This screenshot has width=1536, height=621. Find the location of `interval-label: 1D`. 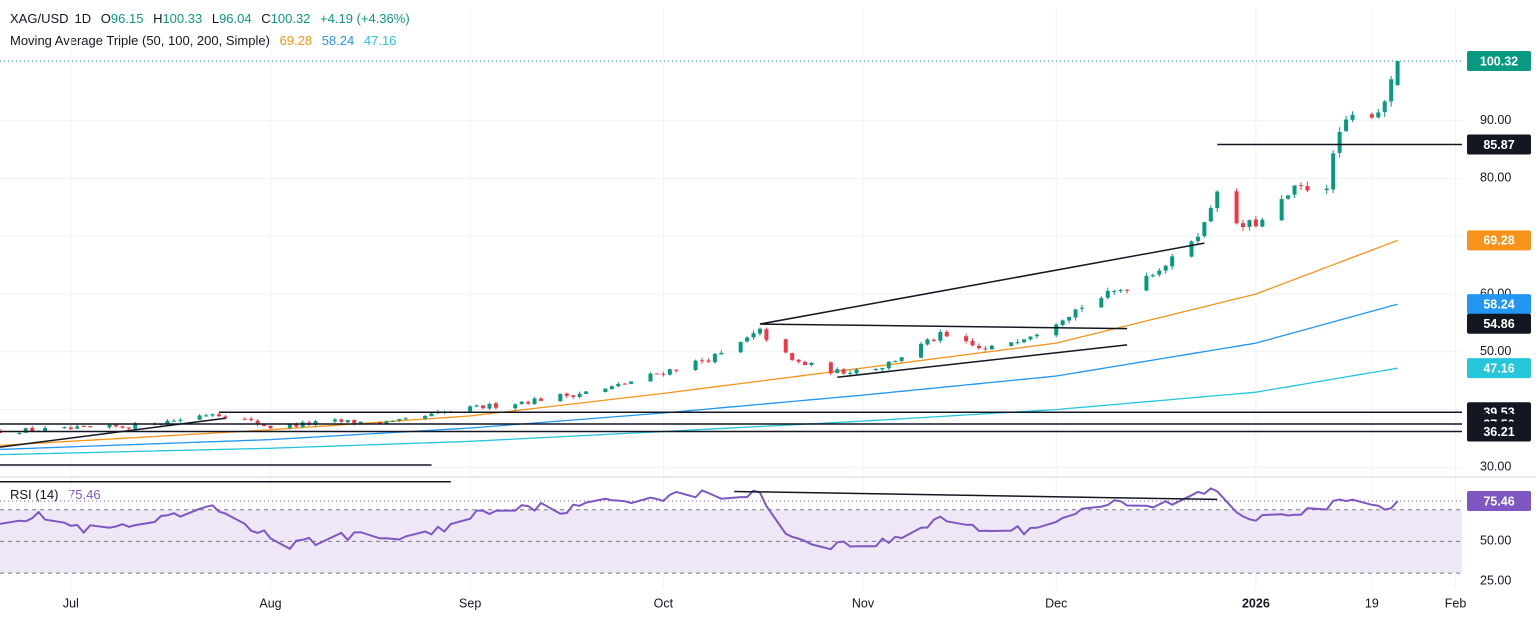

interval-label: 1D is located at coordinates (83, 18).